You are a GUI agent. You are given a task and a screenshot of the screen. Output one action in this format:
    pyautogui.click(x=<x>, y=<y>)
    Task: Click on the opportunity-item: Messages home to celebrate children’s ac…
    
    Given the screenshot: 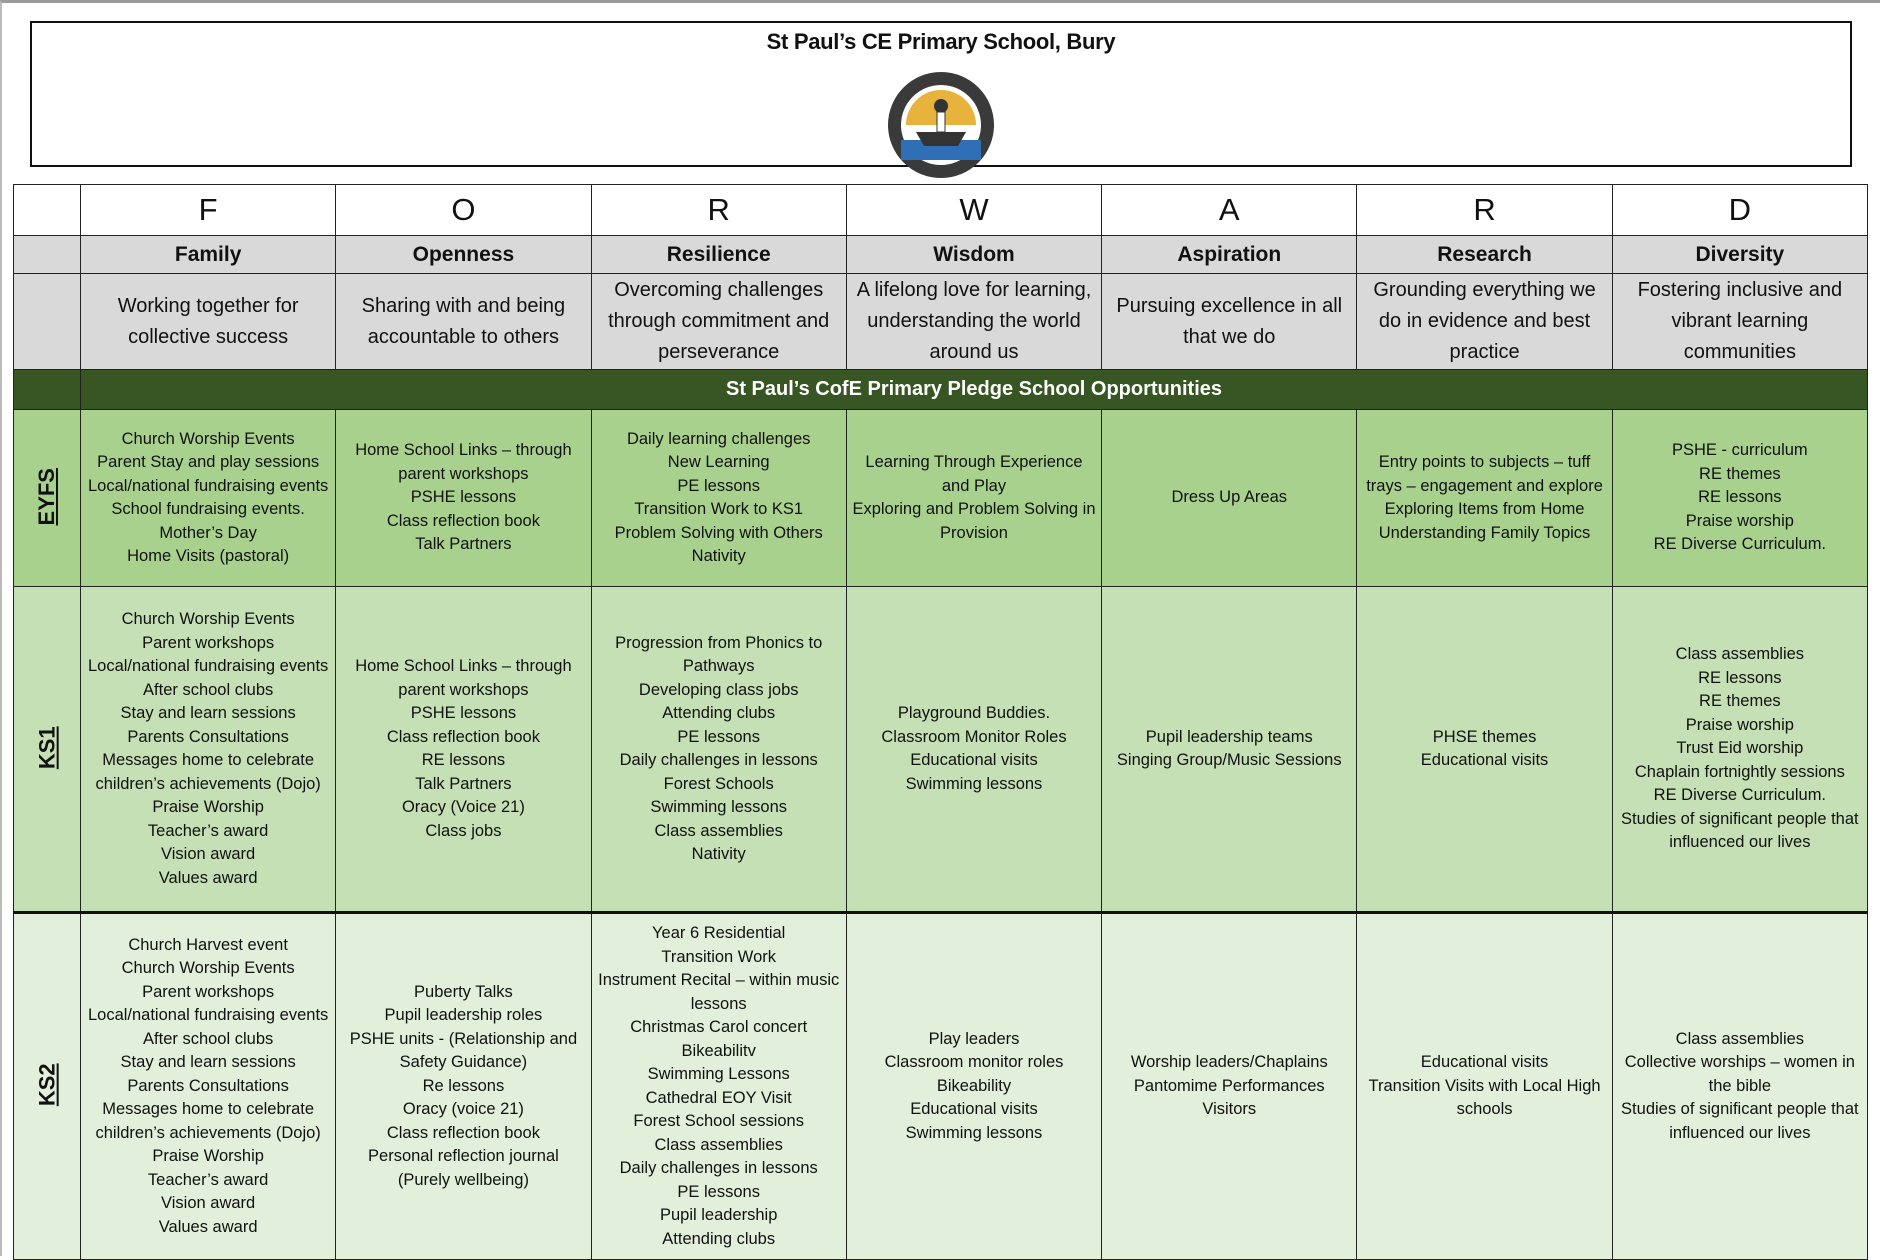 What is the action you would take?
    pyautogui.click(x=208, y=772)
    